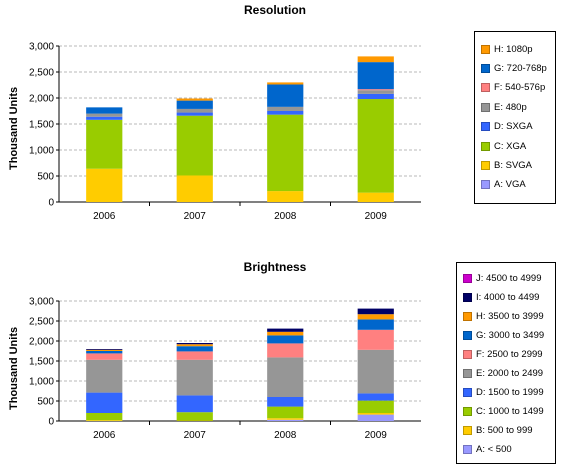  Describe the element at coordinates (503, 335) in the screenshot. I see `legend-item: G: 3000 to 3499` at that location.